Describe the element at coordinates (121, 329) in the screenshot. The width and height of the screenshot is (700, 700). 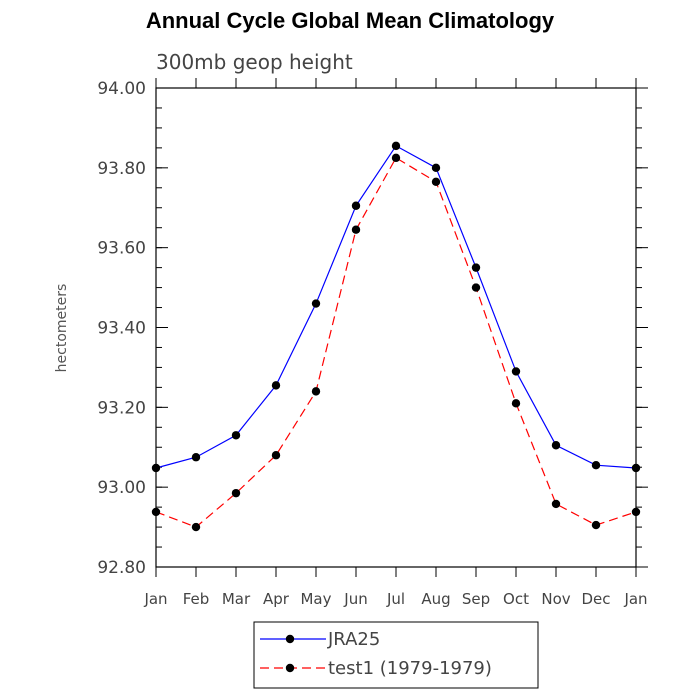
I see `y-tick-label: 93.40` at that location.